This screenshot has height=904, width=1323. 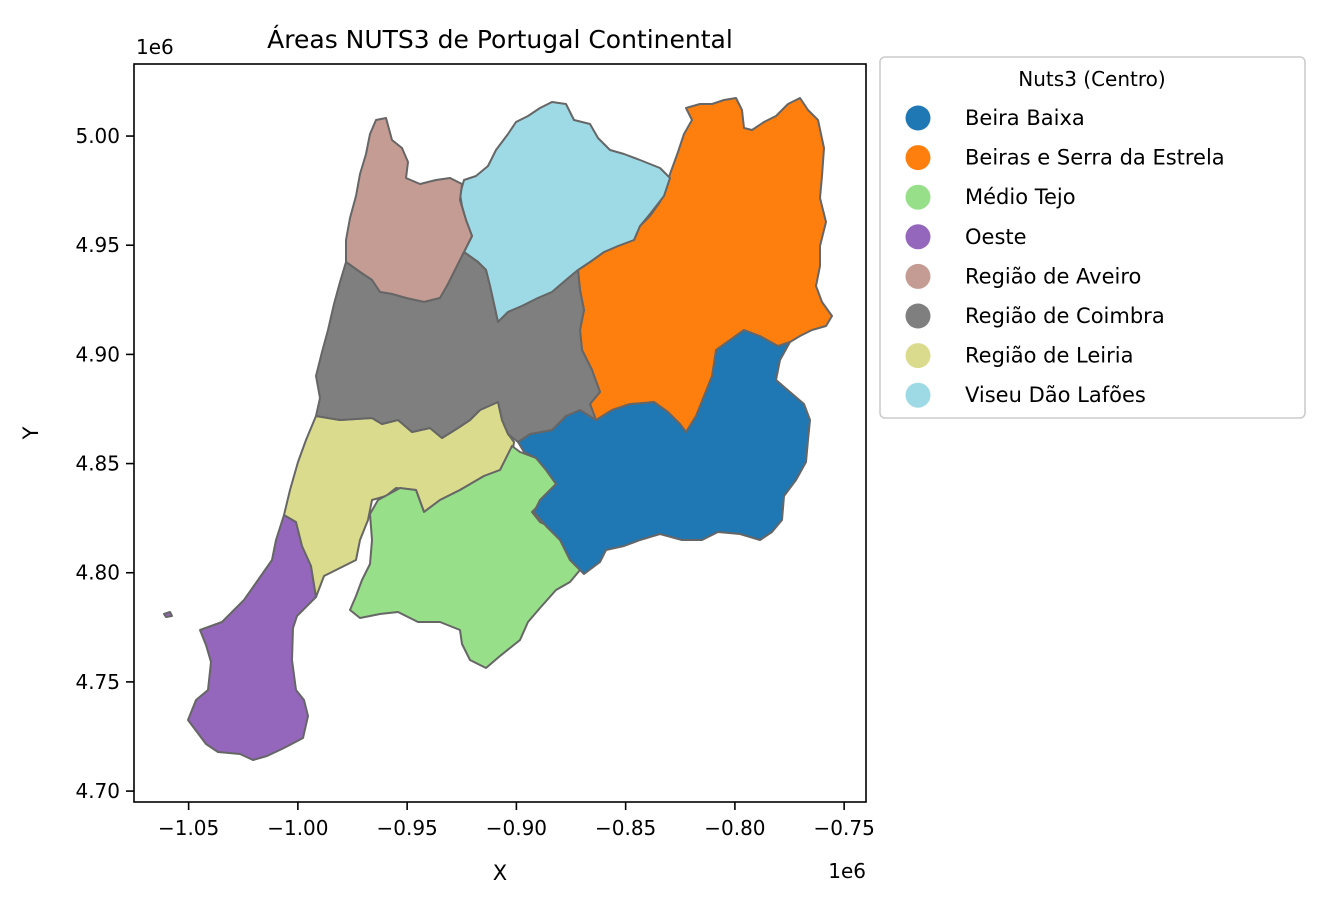 I want to click on x-tick-label: −0.80, so click(x=734, y=828).